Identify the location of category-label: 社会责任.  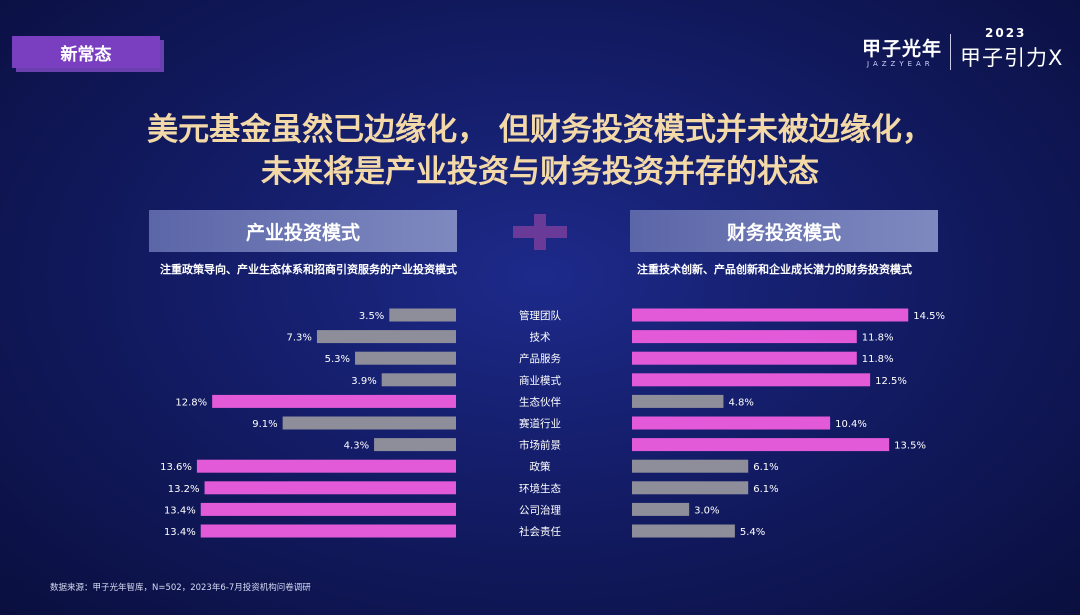
(540, 531).